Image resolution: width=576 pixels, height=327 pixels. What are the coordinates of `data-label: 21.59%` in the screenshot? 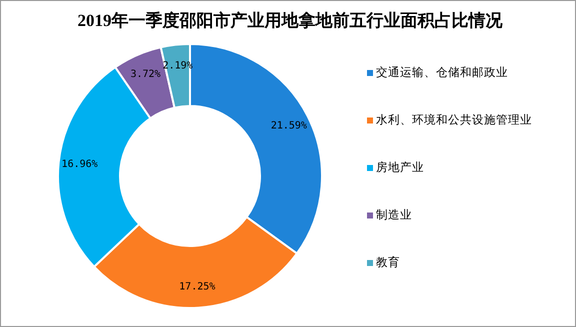 It's located at (288, 126).